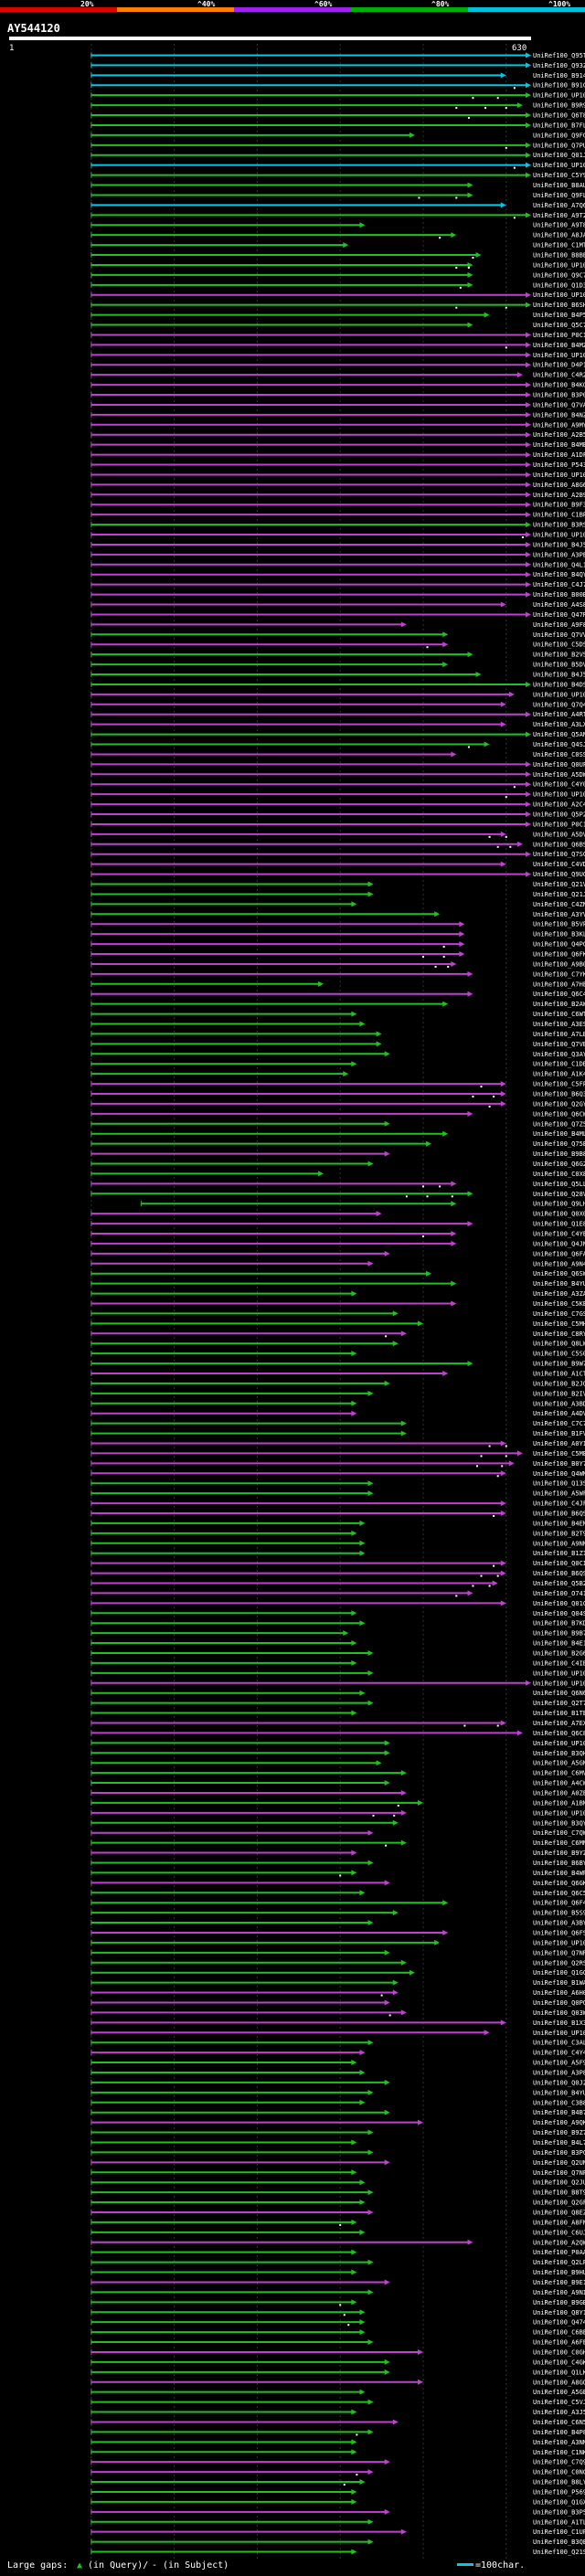 The image size is (585, 2576). What do you see at coordinates (559, 2482) in the screenshot?
I see `hit-label: UniRef100_B8LYS4` at bounding box center [559, 2482].